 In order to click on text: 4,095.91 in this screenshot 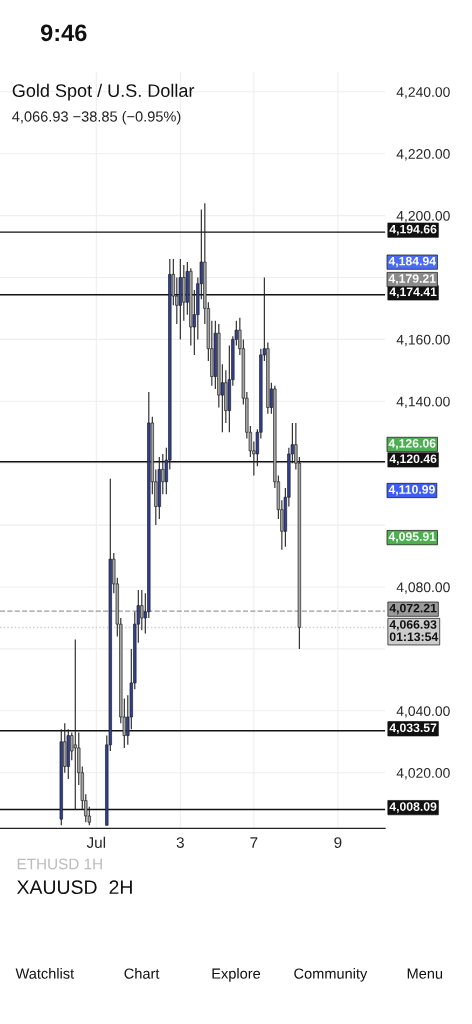, I will do `click(412, 537)`.